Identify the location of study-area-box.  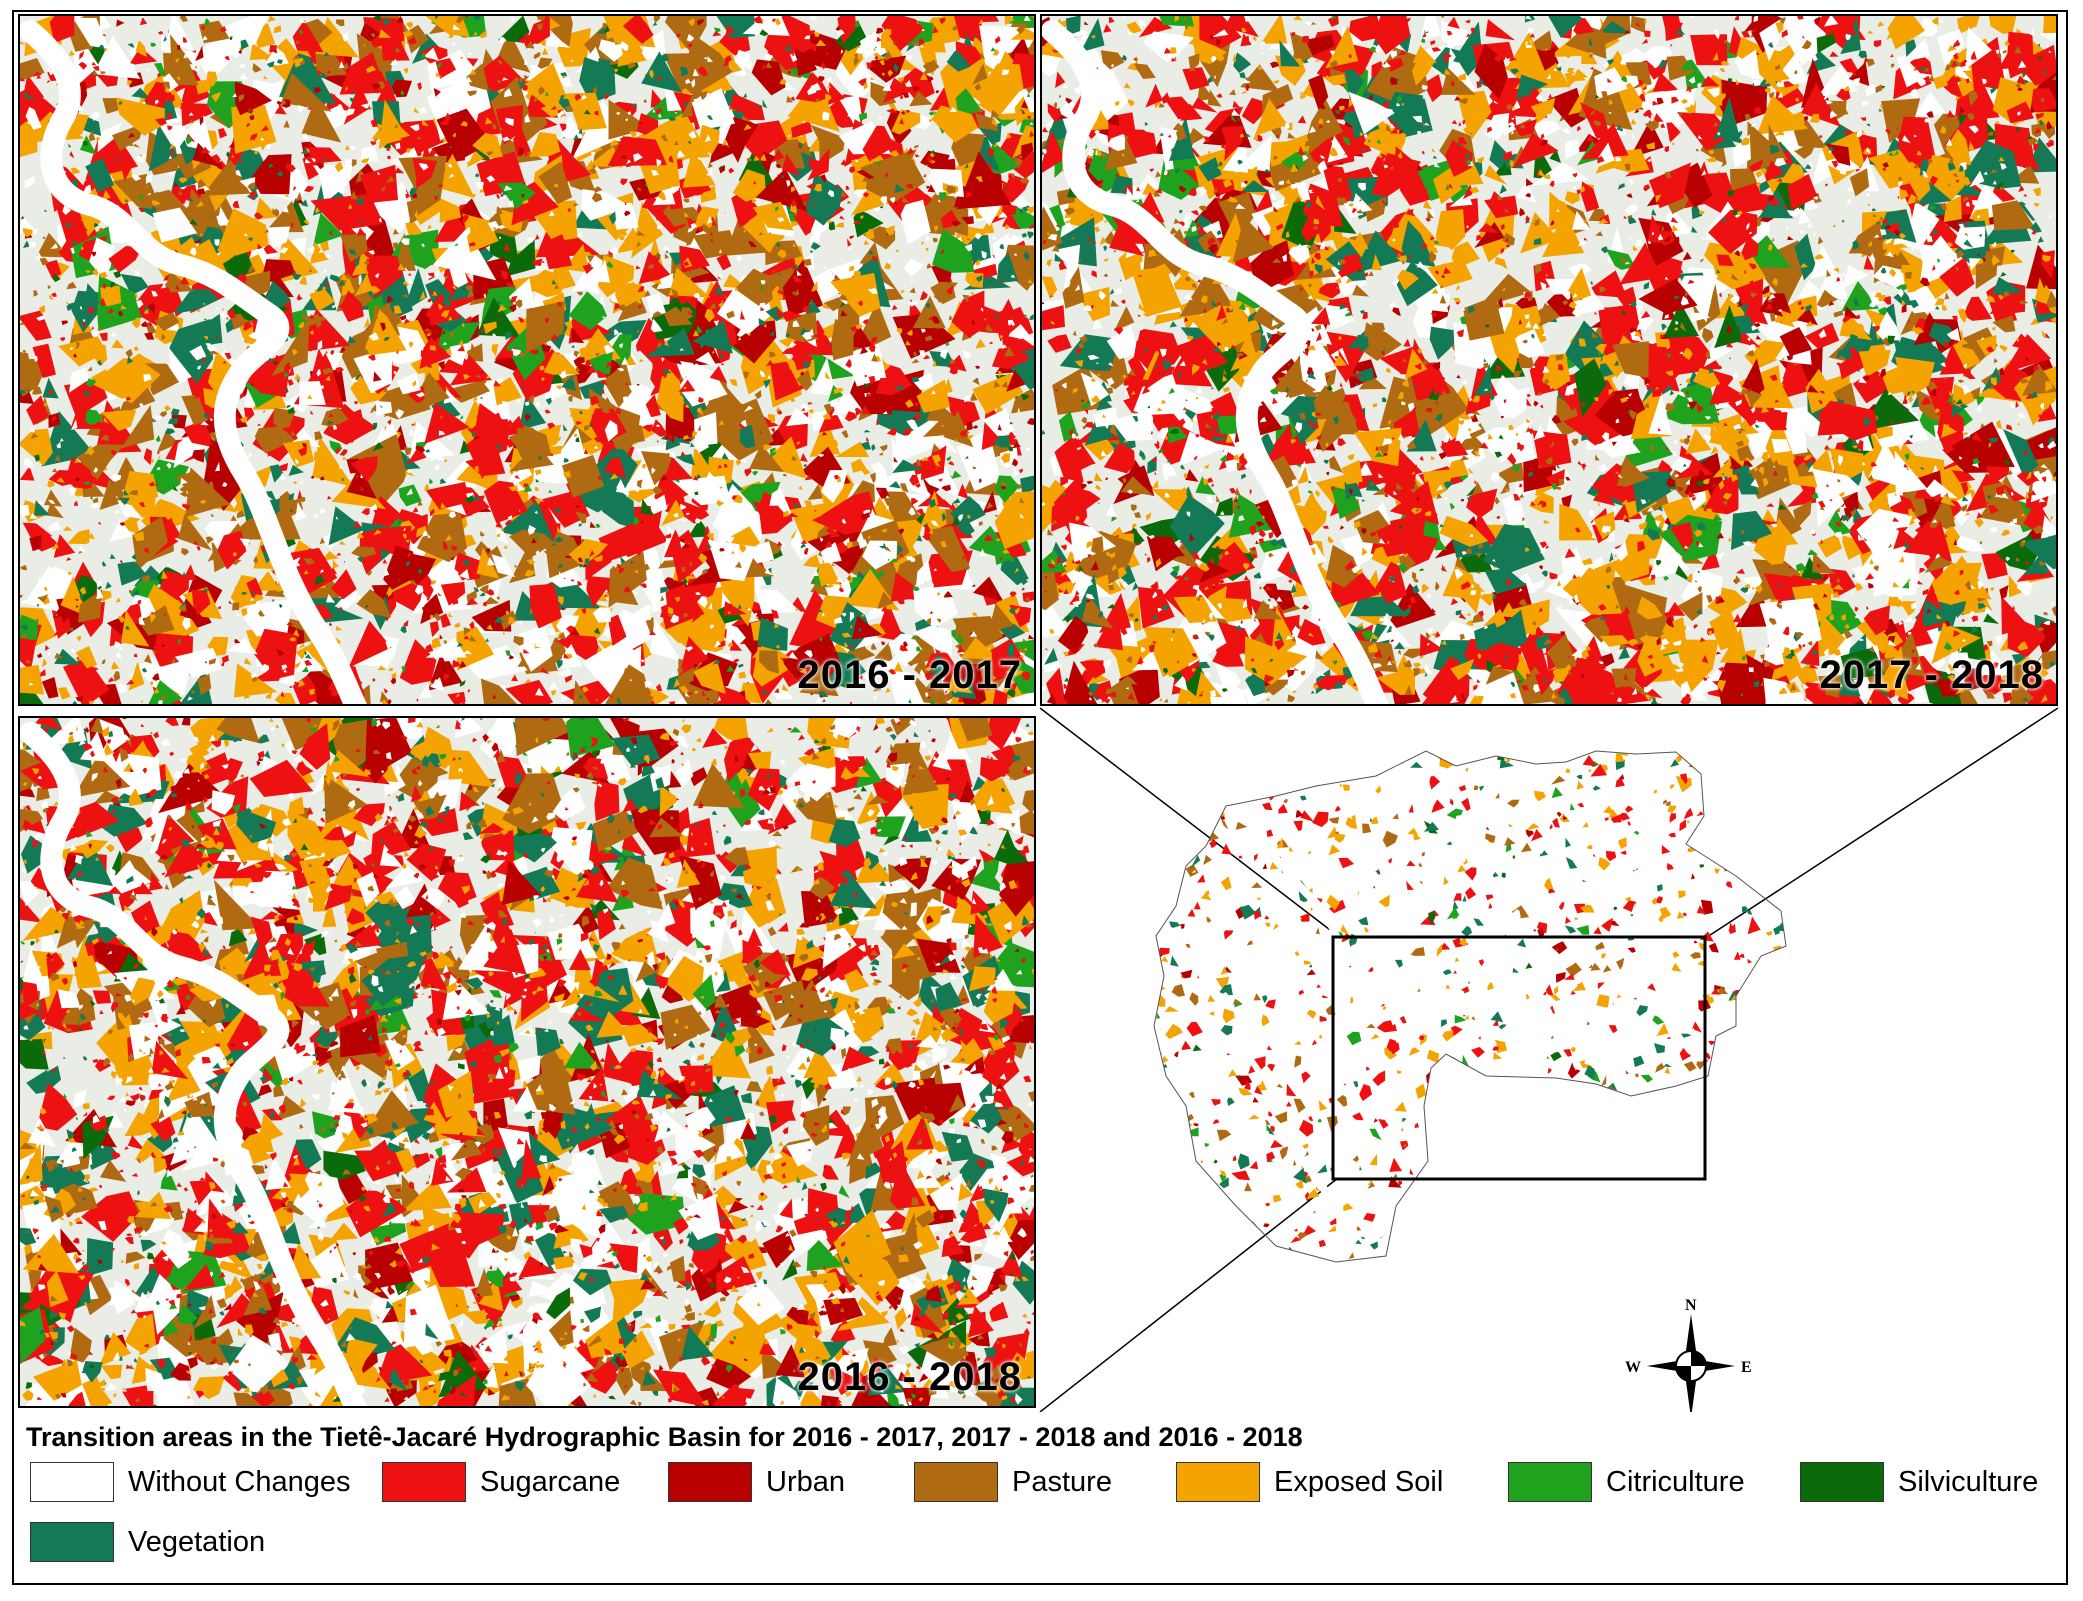
(1519, 1058).